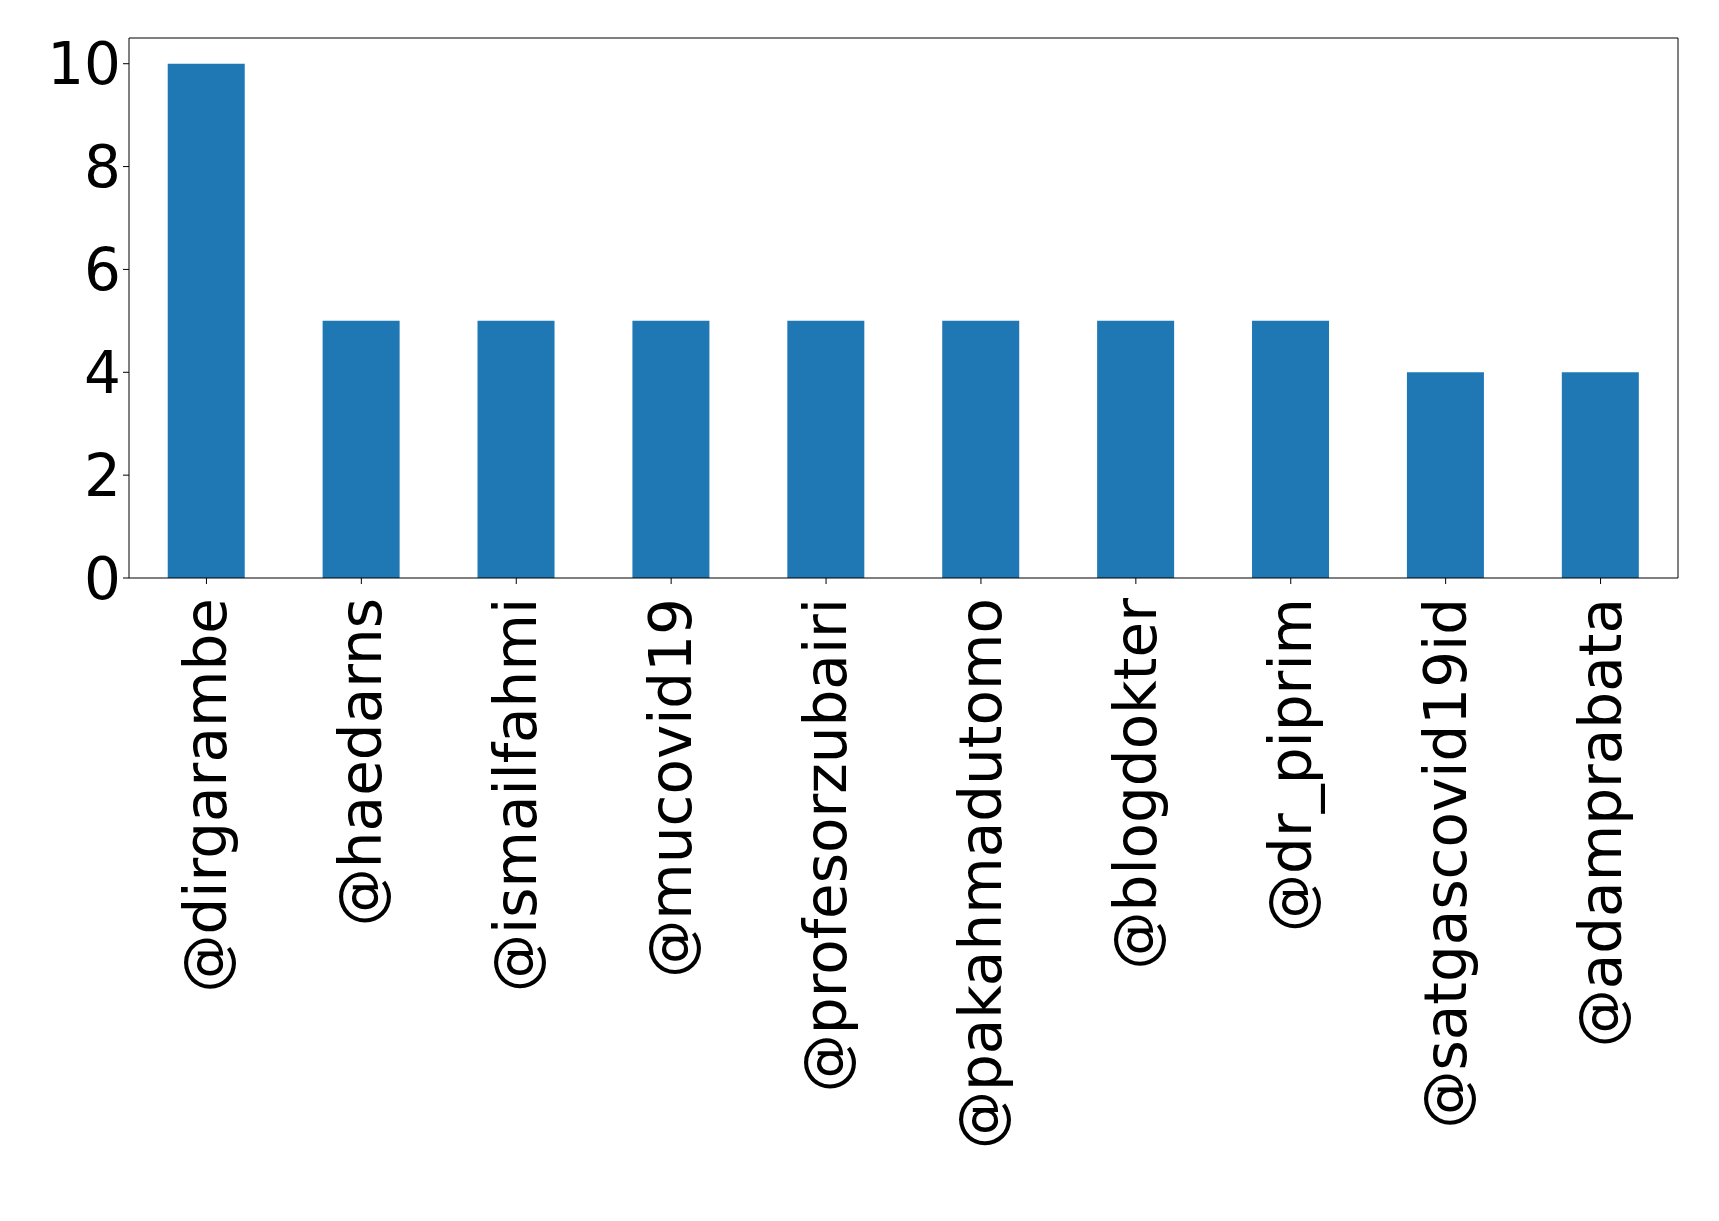 The height and width of the screenshot is (1221, 1719). What do you see at coordinates (361, 762) in the screenshot?
I see `x-tick-label: @haedarns` at bounding box center [361, 762].